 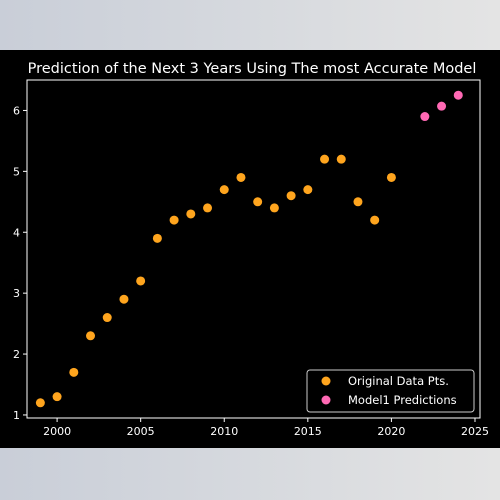 I want to click on x-tick-label: 2000, so click(x=57, y=431).